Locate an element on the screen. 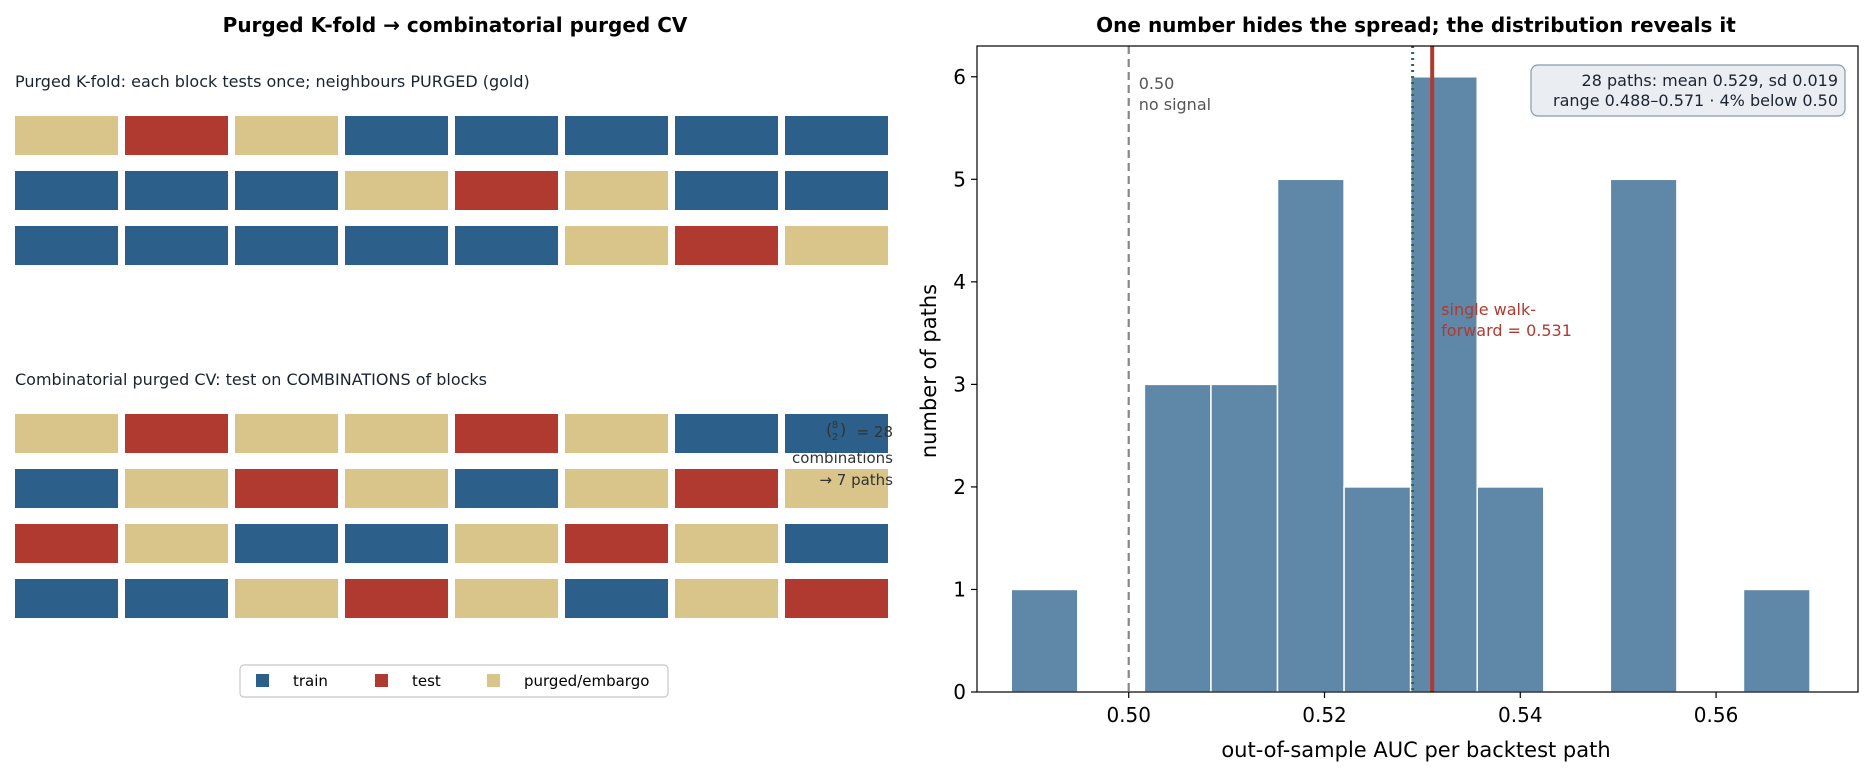 This screenshot has height=779, width=1870. schematic-title: Purged K-fold → combinatorial purged CV is located at coordinates (455, 25).